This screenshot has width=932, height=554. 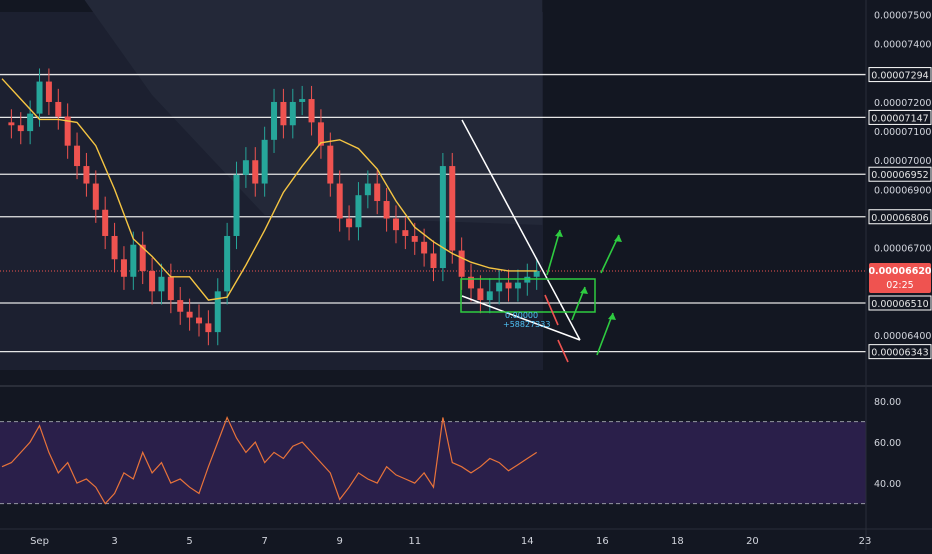 What do you see at coordinates (902, 161) in the screenshot?
I see `price-axis-label: 0.00007000` at bounding box center [902, 161].